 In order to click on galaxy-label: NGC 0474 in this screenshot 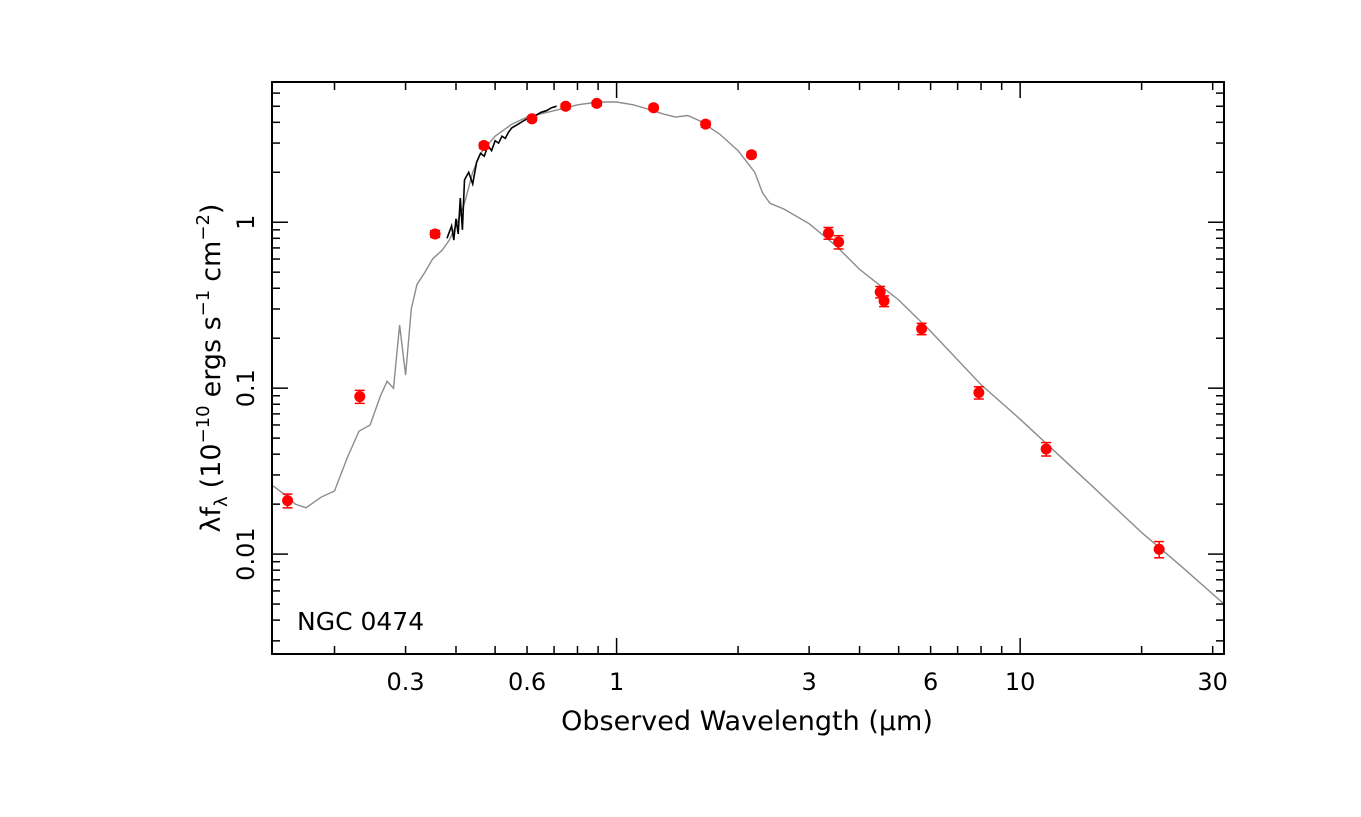, I will do `click(360, 621)`.